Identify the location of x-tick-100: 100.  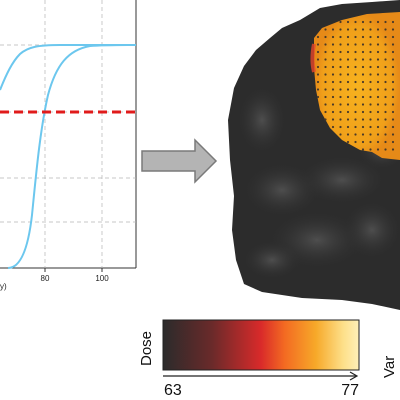
(102, 278).